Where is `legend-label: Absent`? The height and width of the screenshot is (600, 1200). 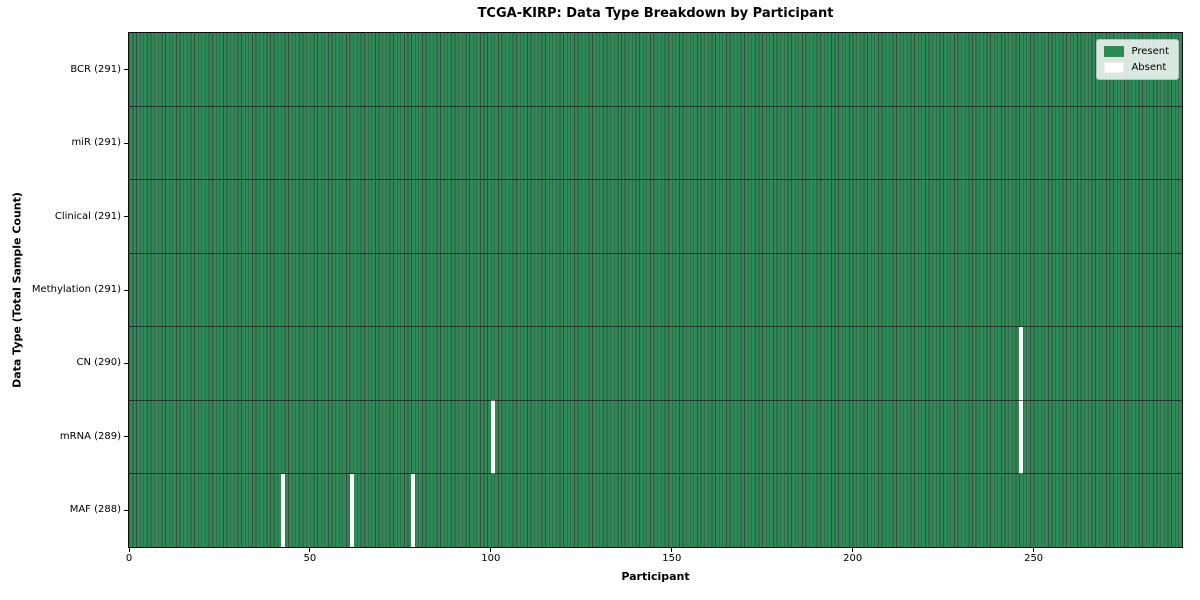 legend-label: Absent is located at coordinates (1149, 67).